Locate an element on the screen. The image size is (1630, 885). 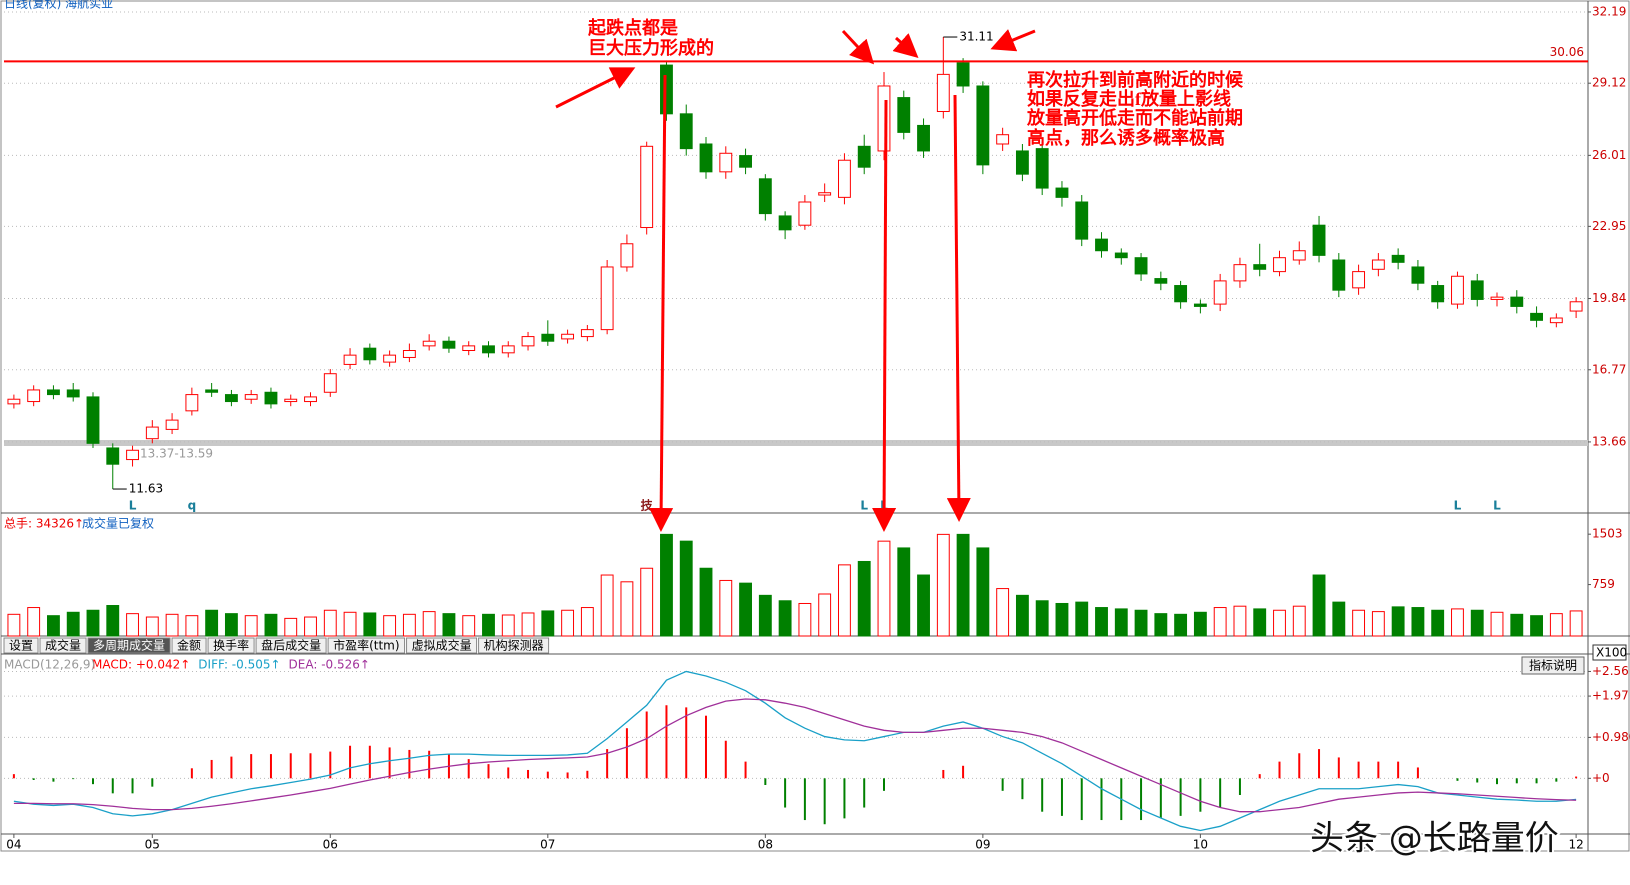
tab-label: 机构探测器 is located at coordinates (514, 645).